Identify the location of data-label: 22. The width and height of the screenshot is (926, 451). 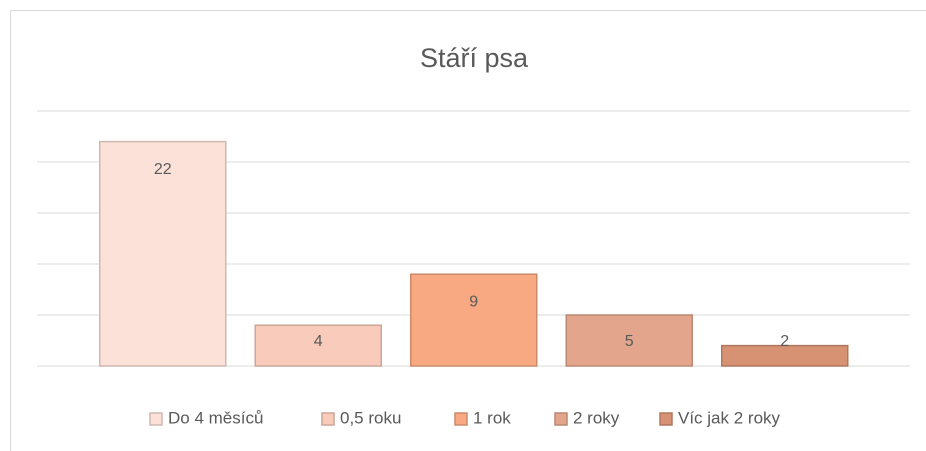
(163, 169).